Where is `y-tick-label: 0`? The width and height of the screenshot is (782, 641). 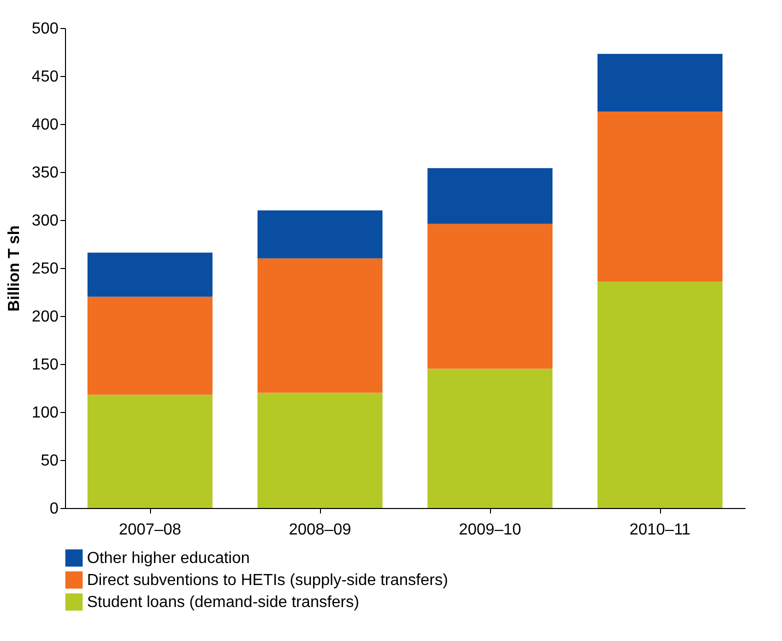
y-tick-label: 0 is located at coordinates (54, 509).